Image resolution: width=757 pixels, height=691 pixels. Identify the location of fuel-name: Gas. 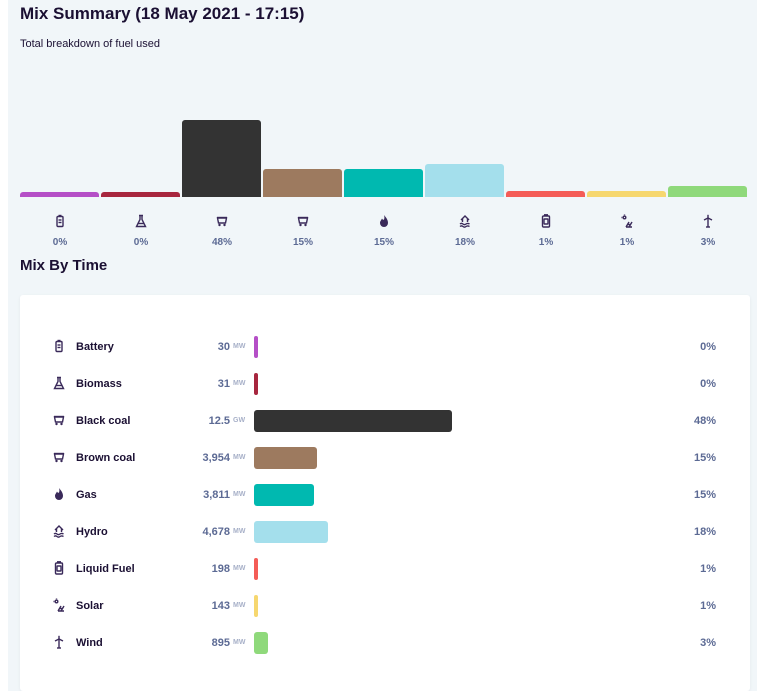
(86, 495).